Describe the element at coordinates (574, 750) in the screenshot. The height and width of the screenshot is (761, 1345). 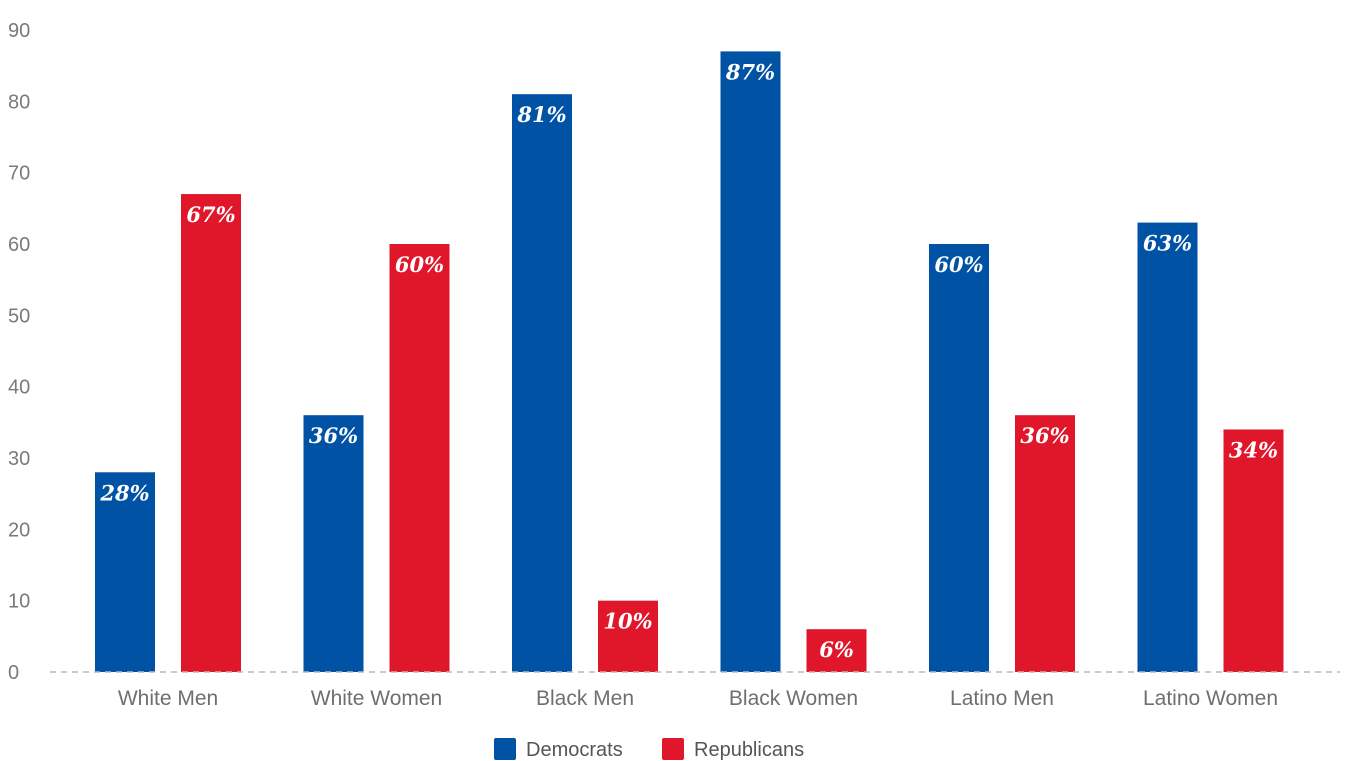
I see `legend-label-democrats: Democrats` at that location.